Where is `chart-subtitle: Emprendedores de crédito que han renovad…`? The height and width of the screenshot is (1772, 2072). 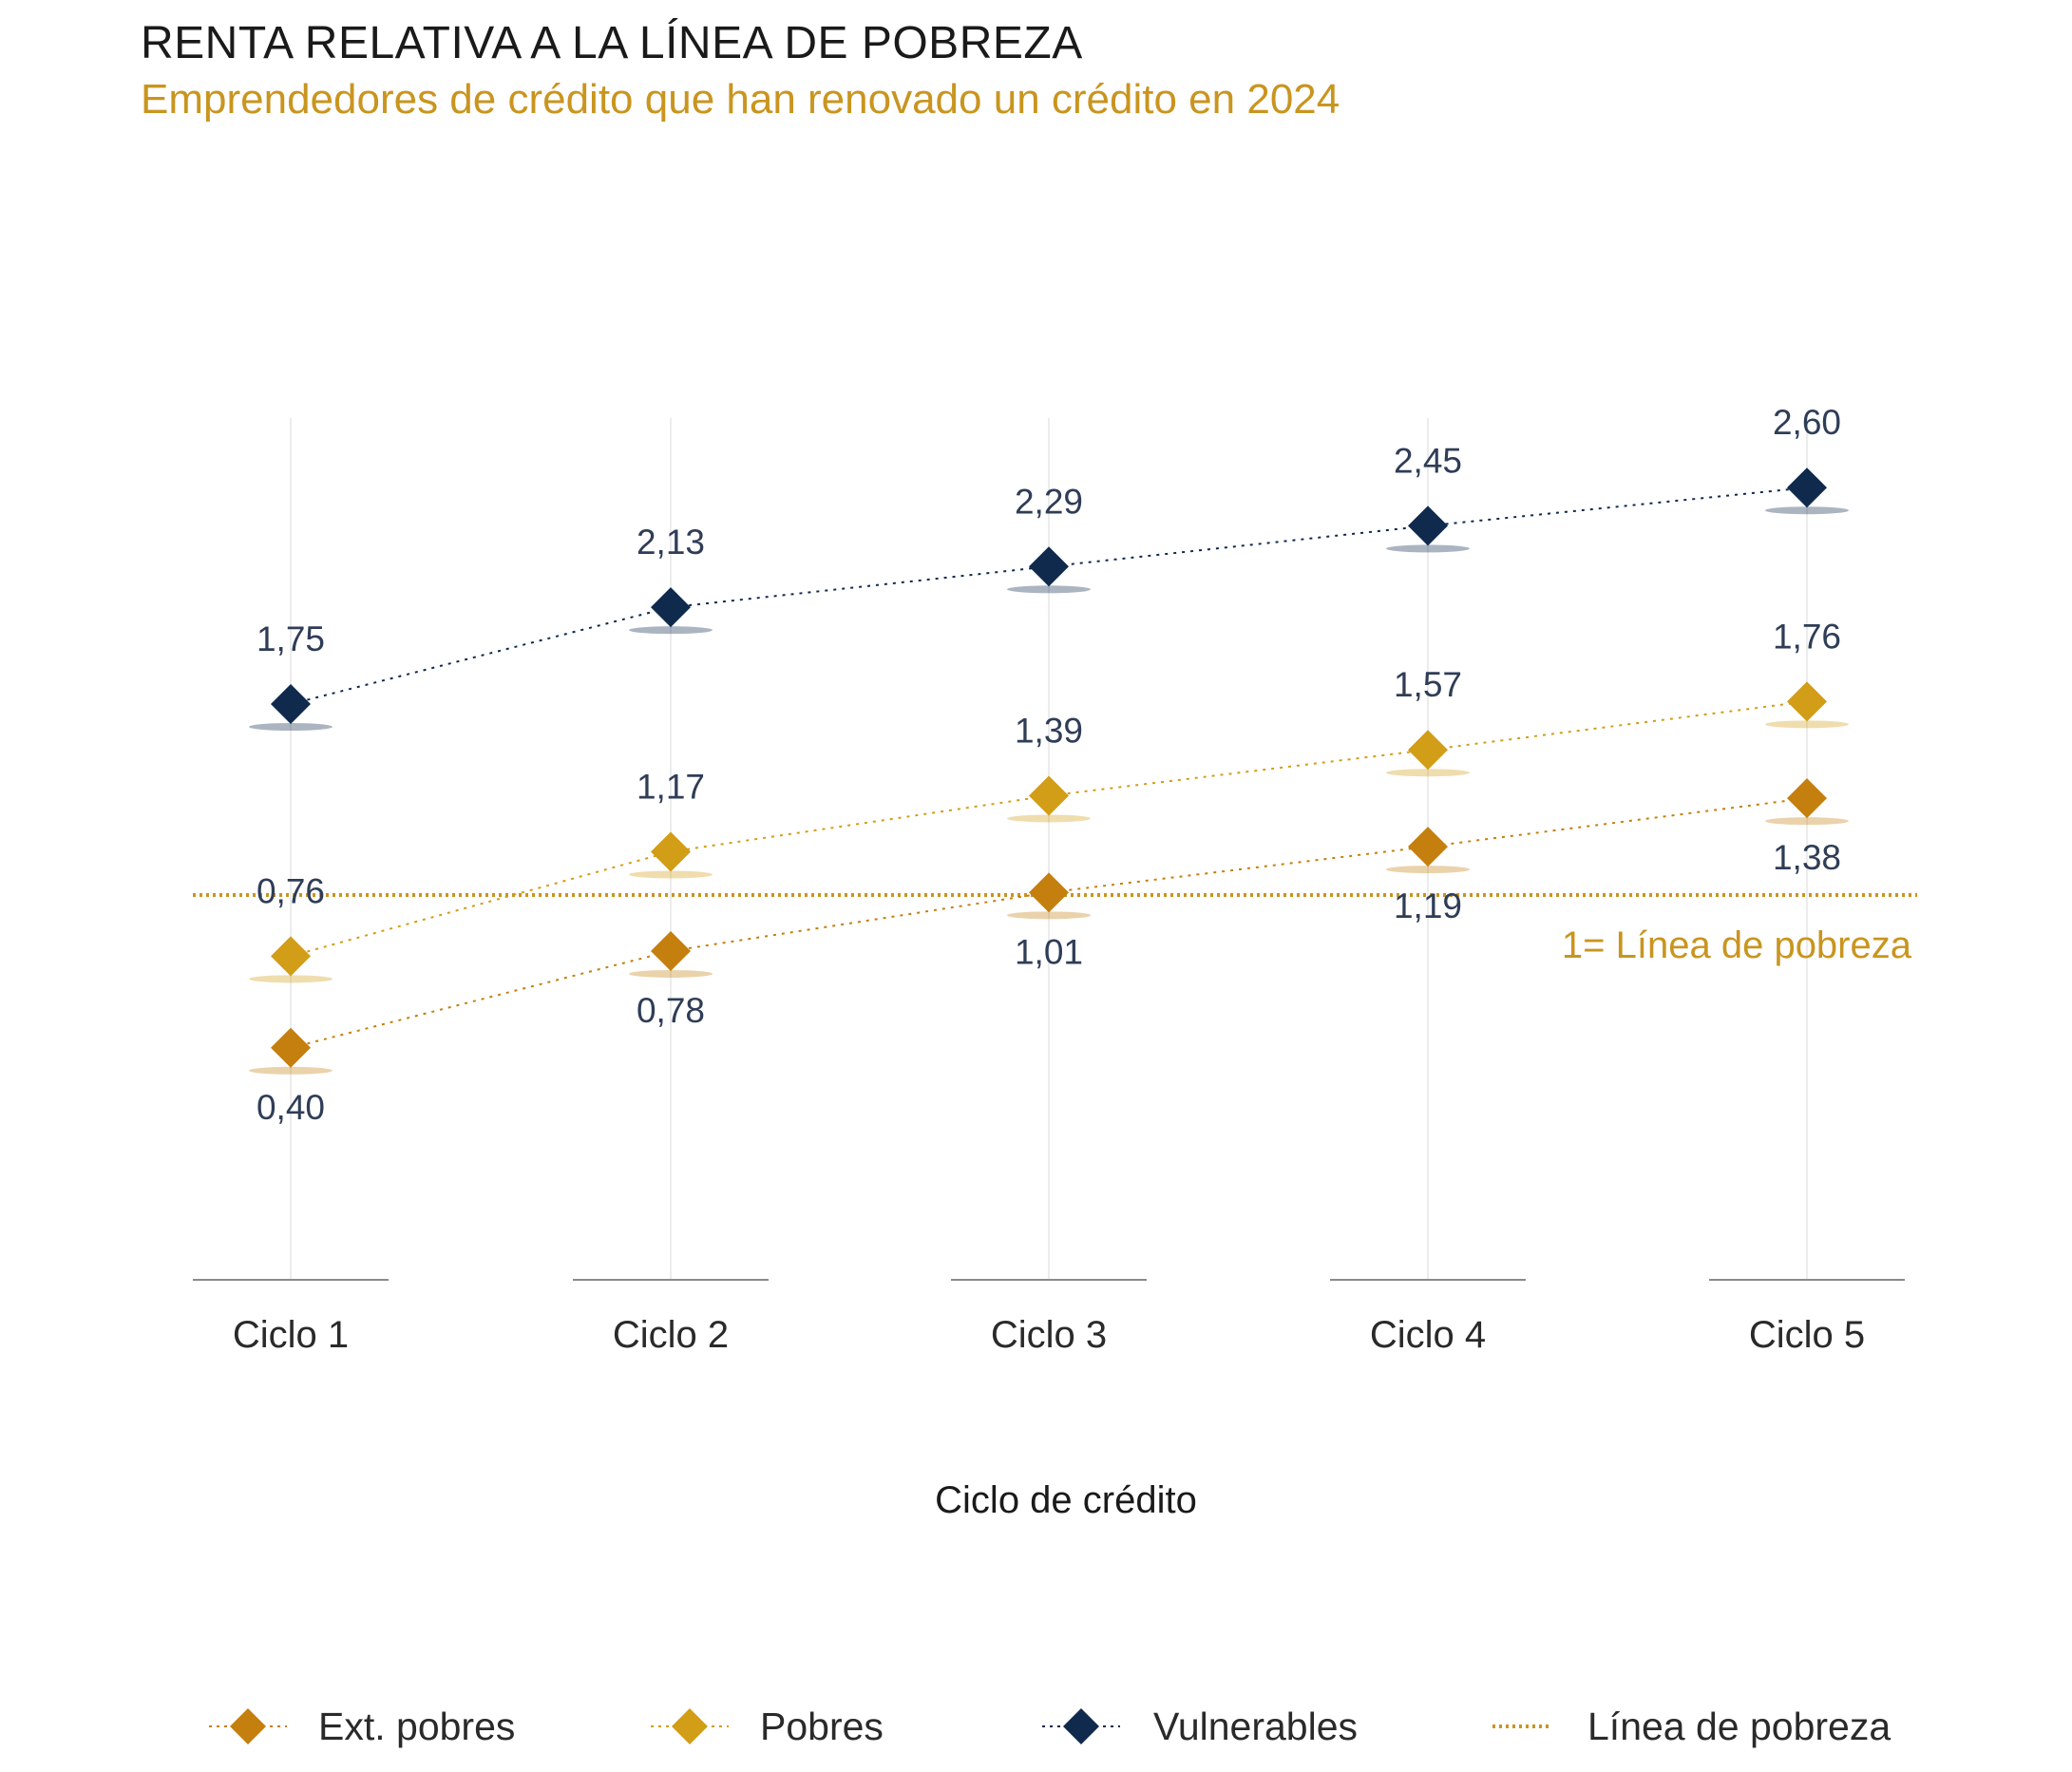 chart-subtitle: Emprendedores de crédito que han renovad… is located at coordinates (741, 99).